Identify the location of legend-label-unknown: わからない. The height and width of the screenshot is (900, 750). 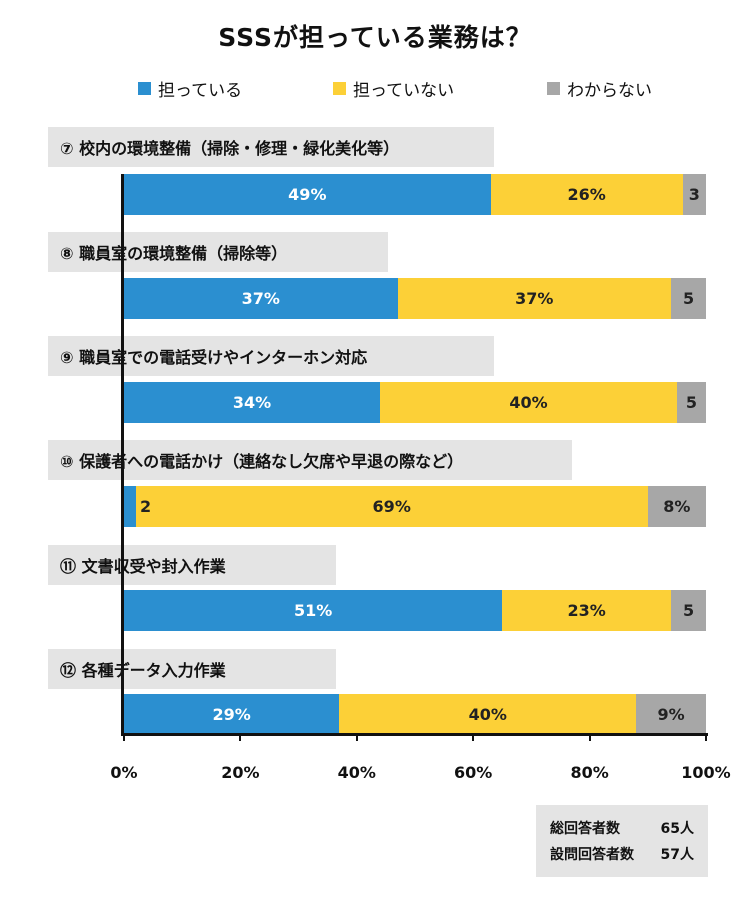
(609, 91).